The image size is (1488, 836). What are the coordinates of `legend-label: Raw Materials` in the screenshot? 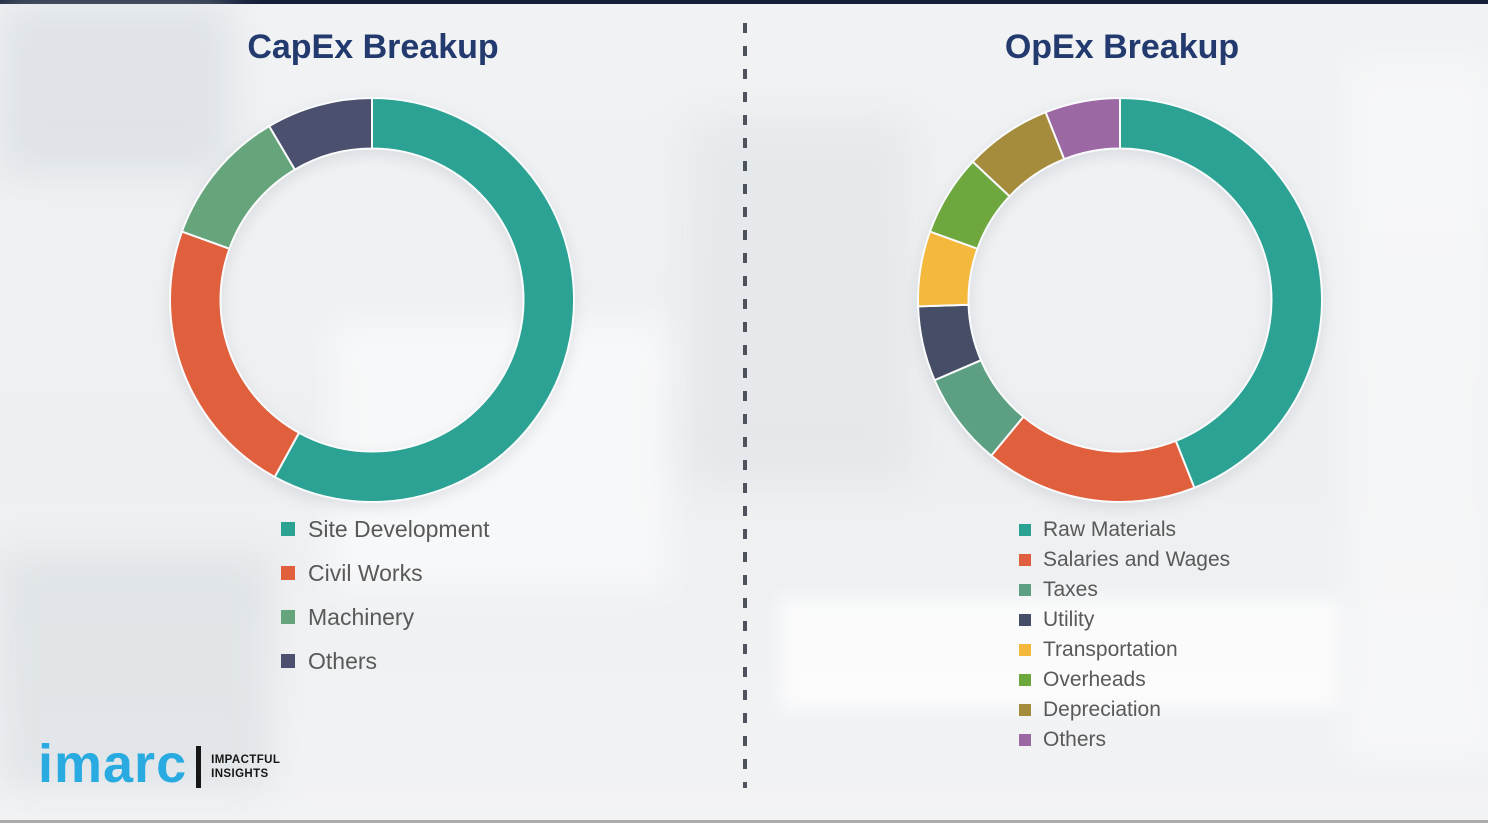 It's located at (1110, 529).